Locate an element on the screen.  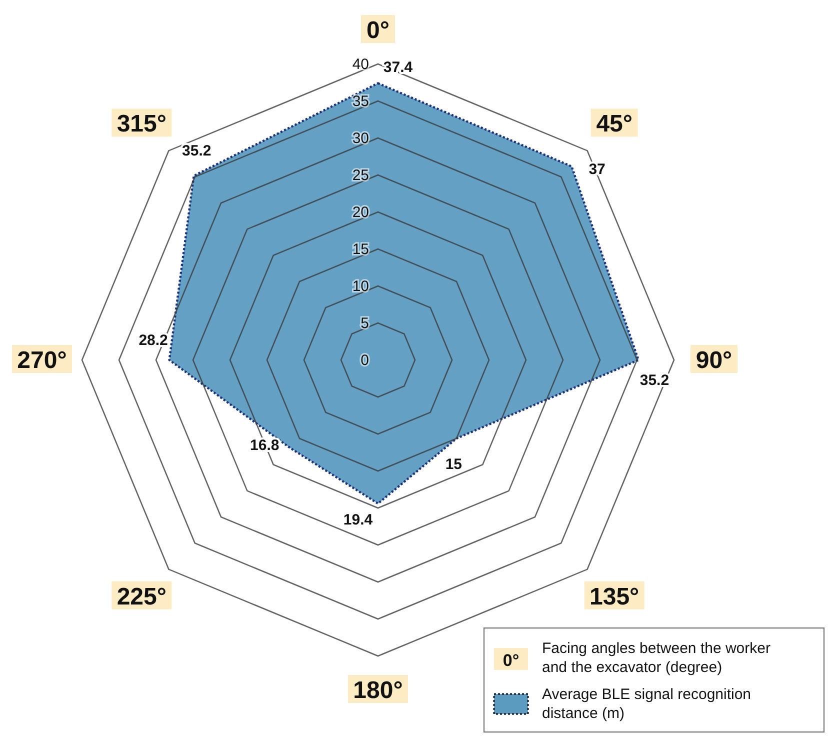
spoke-label: 0° is located at coordinates (378, 30).